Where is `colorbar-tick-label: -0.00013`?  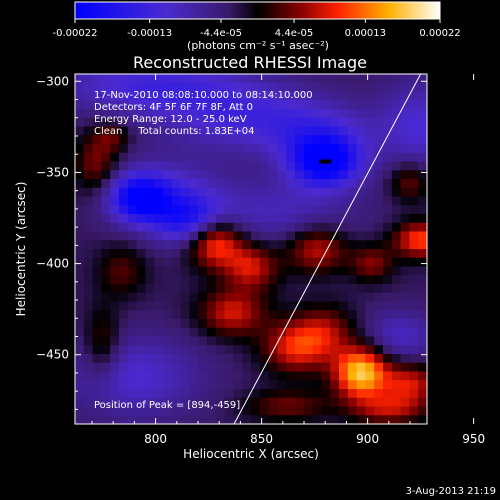 colorbar-tick-label: -0.00013 is located at coordinates (149, 33).